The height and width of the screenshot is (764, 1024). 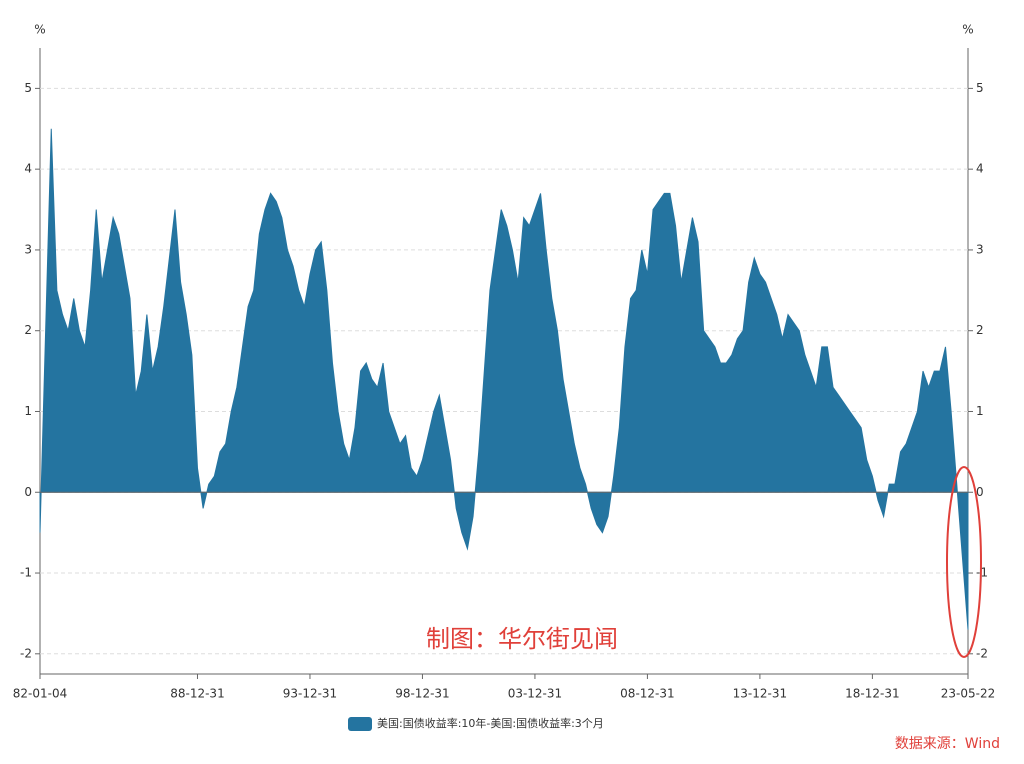 I want to click on y2-tick-label: 4, so click(x=980, y=169).